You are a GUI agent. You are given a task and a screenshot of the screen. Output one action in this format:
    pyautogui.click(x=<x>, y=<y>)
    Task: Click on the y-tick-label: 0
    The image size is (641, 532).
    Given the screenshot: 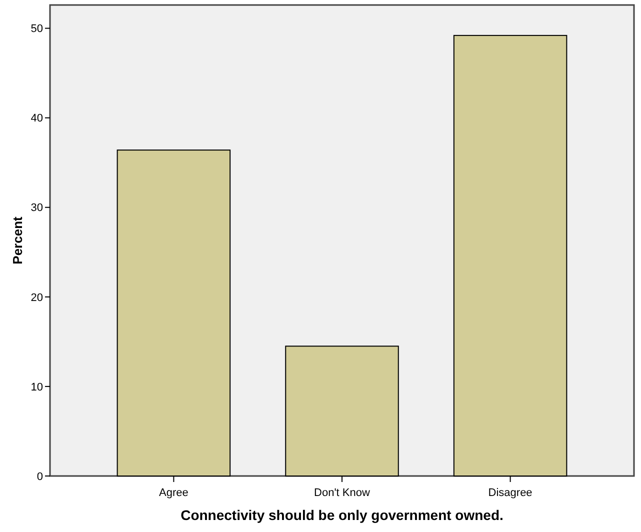 What is the action you would take?
    pyautogui.click(x=39, y=476)
    